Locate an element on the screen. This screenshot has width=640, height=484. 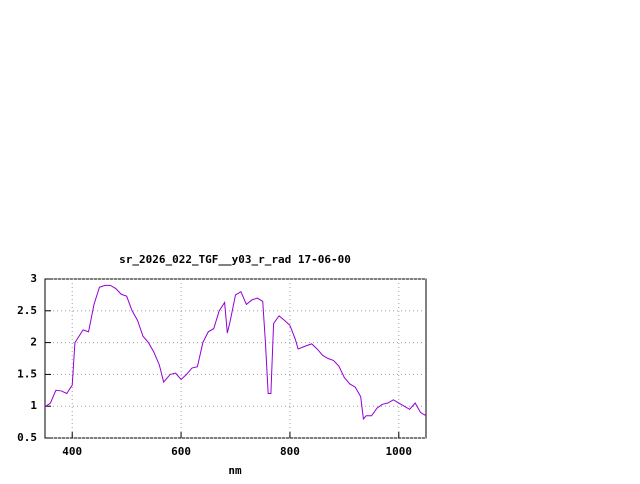
x-tick-label: 600 is located at coordinates (181, 451).